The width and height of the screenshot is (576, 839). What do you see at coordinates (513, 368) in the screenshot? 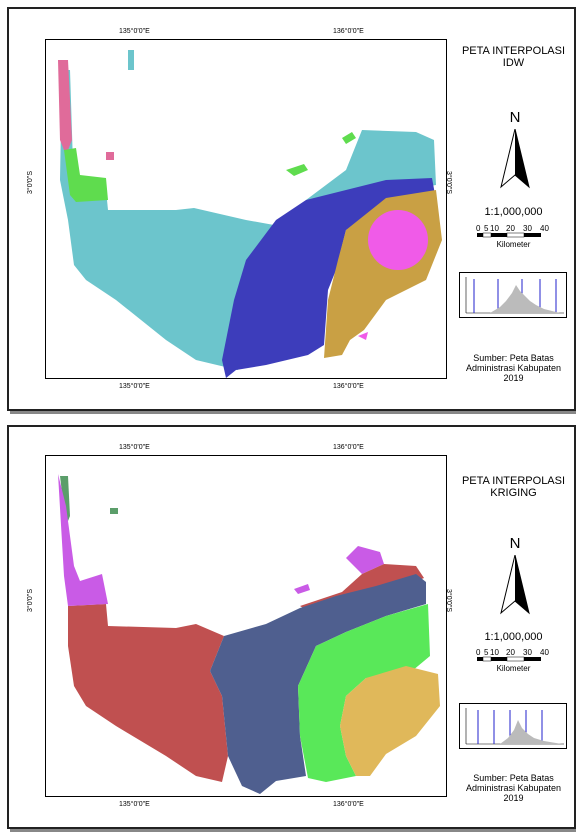
I see `idw-source-line2: Administrasi Kabupaten` at bounding box center [513, 368].